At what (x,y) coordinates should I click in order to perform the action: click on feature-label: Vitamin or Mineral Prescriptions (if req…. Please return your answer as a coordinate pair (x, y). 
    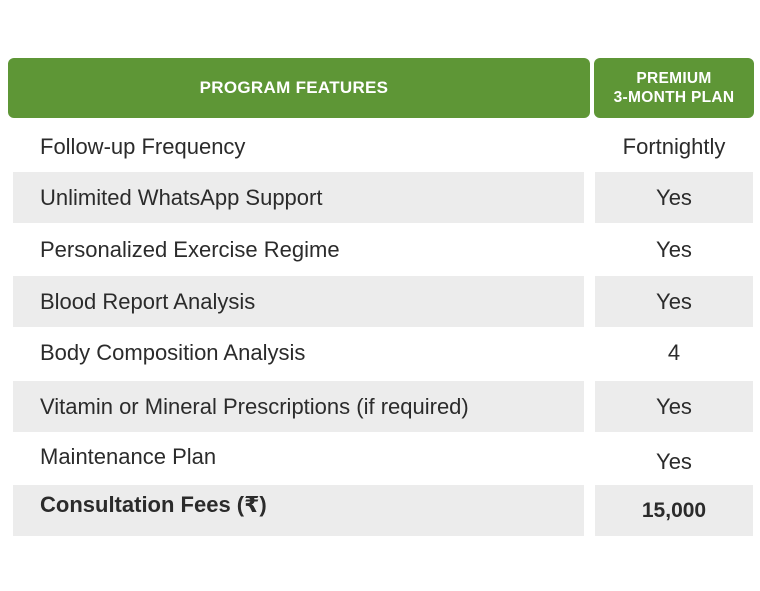
    Looking at the image, I should click on (298, 406).